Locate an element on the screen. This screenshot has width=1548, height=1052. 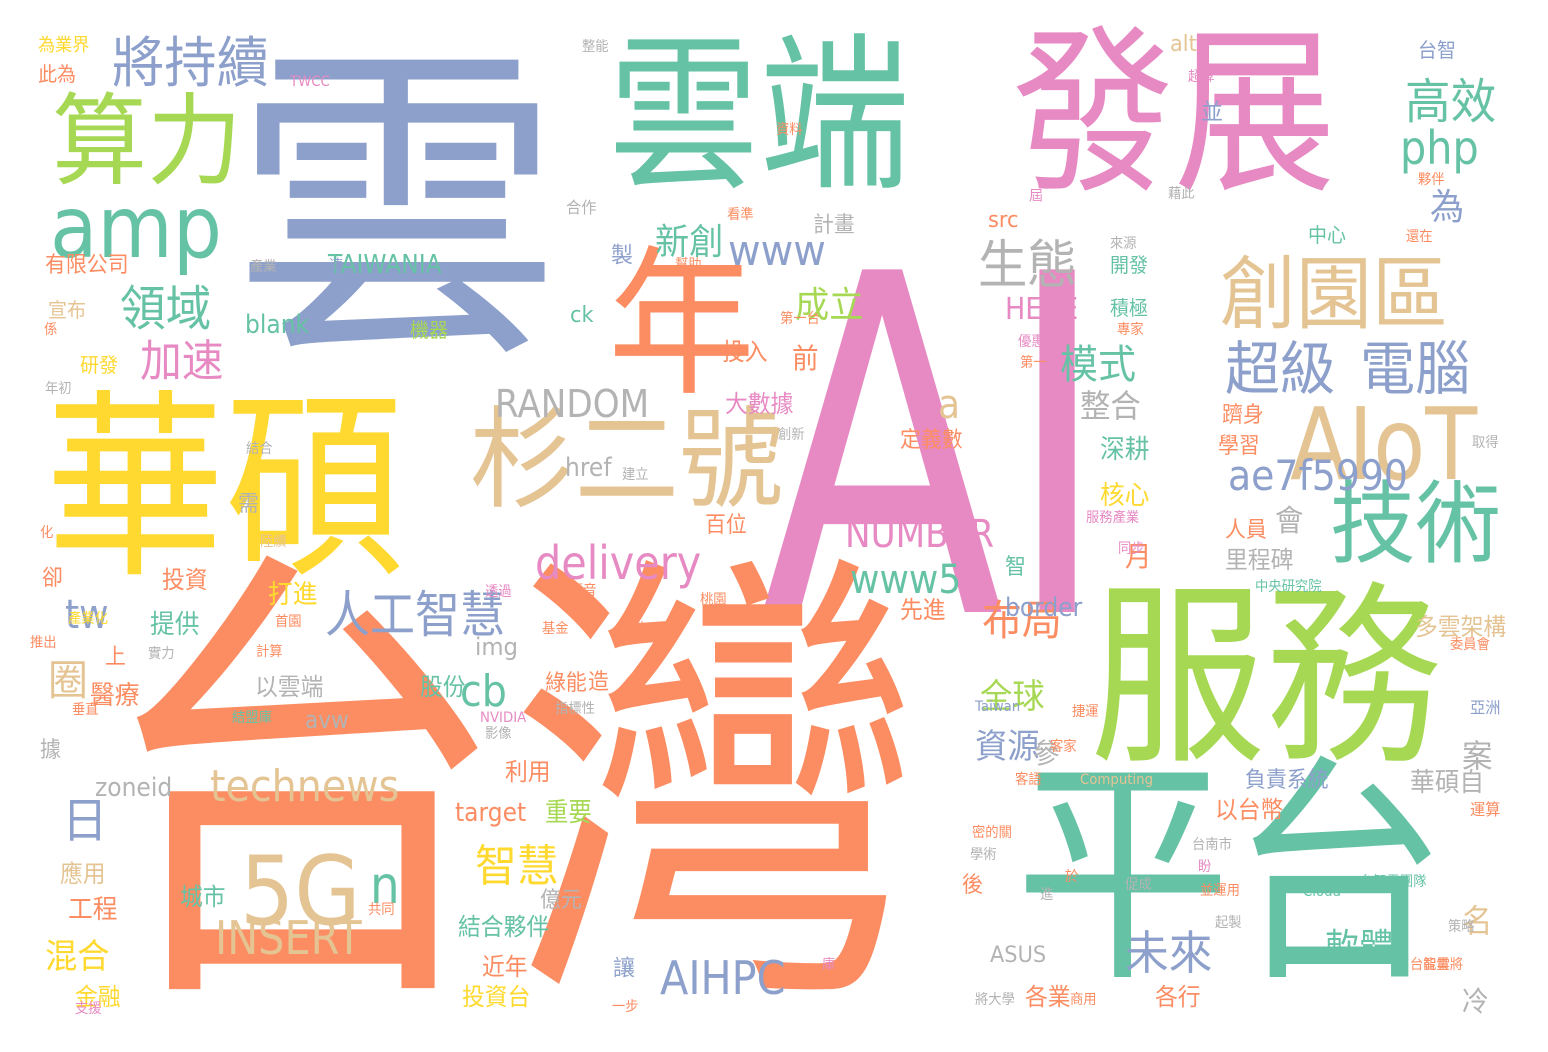
word-cjk-189: 庫 is located at coordinates (829, 965).